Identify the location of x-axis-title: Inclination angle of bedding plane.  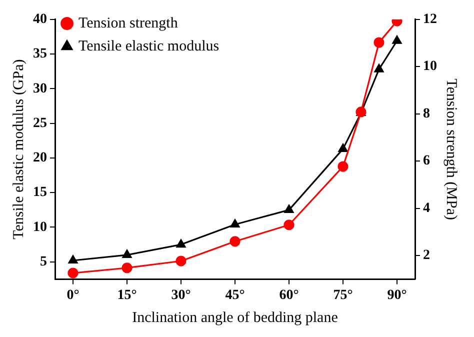
(235, 318).